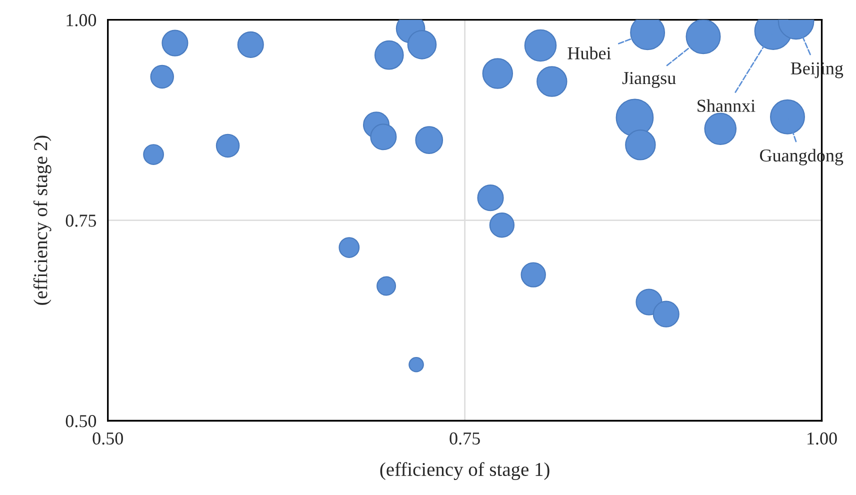 This screenshot has width=856, height=495. What do you see at coordinates (81, 20) in the screenshot?
I see `y-tick-label: 1.00` at bounding box center [81, 20].